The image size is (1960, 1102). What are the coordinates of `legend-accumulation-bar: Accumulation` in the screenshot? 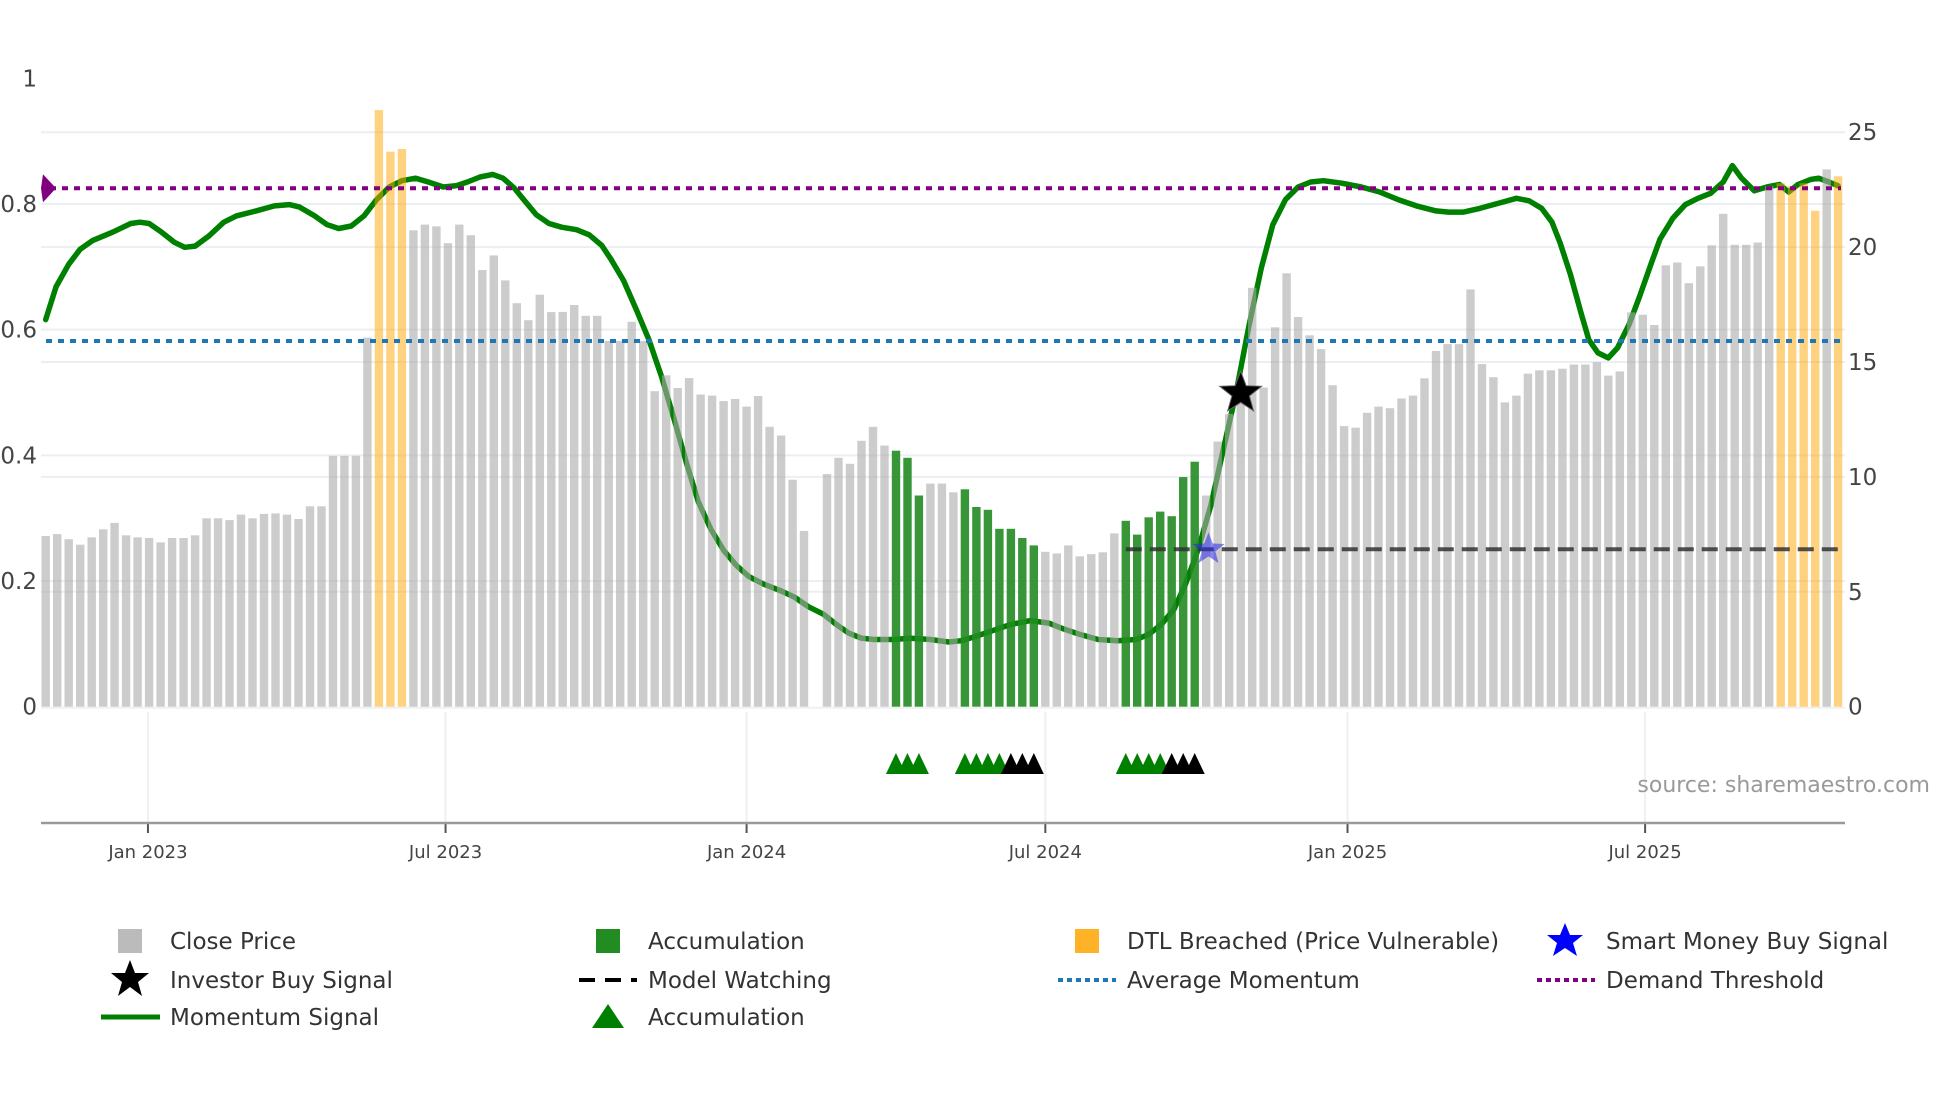 It's located at (726, 942).